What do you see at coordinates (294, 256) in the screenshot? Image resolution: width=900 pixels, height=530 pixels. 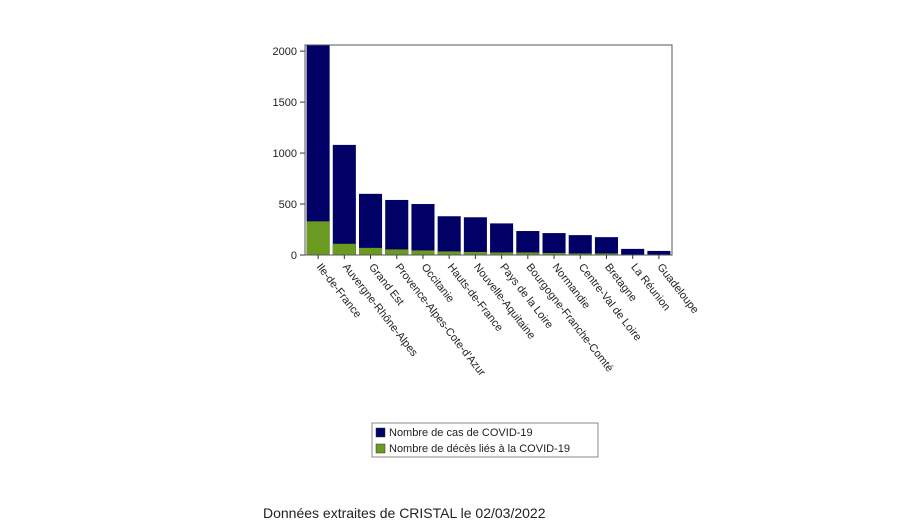 I see `y-tick-label: 0` at bounding box center [294, 256].